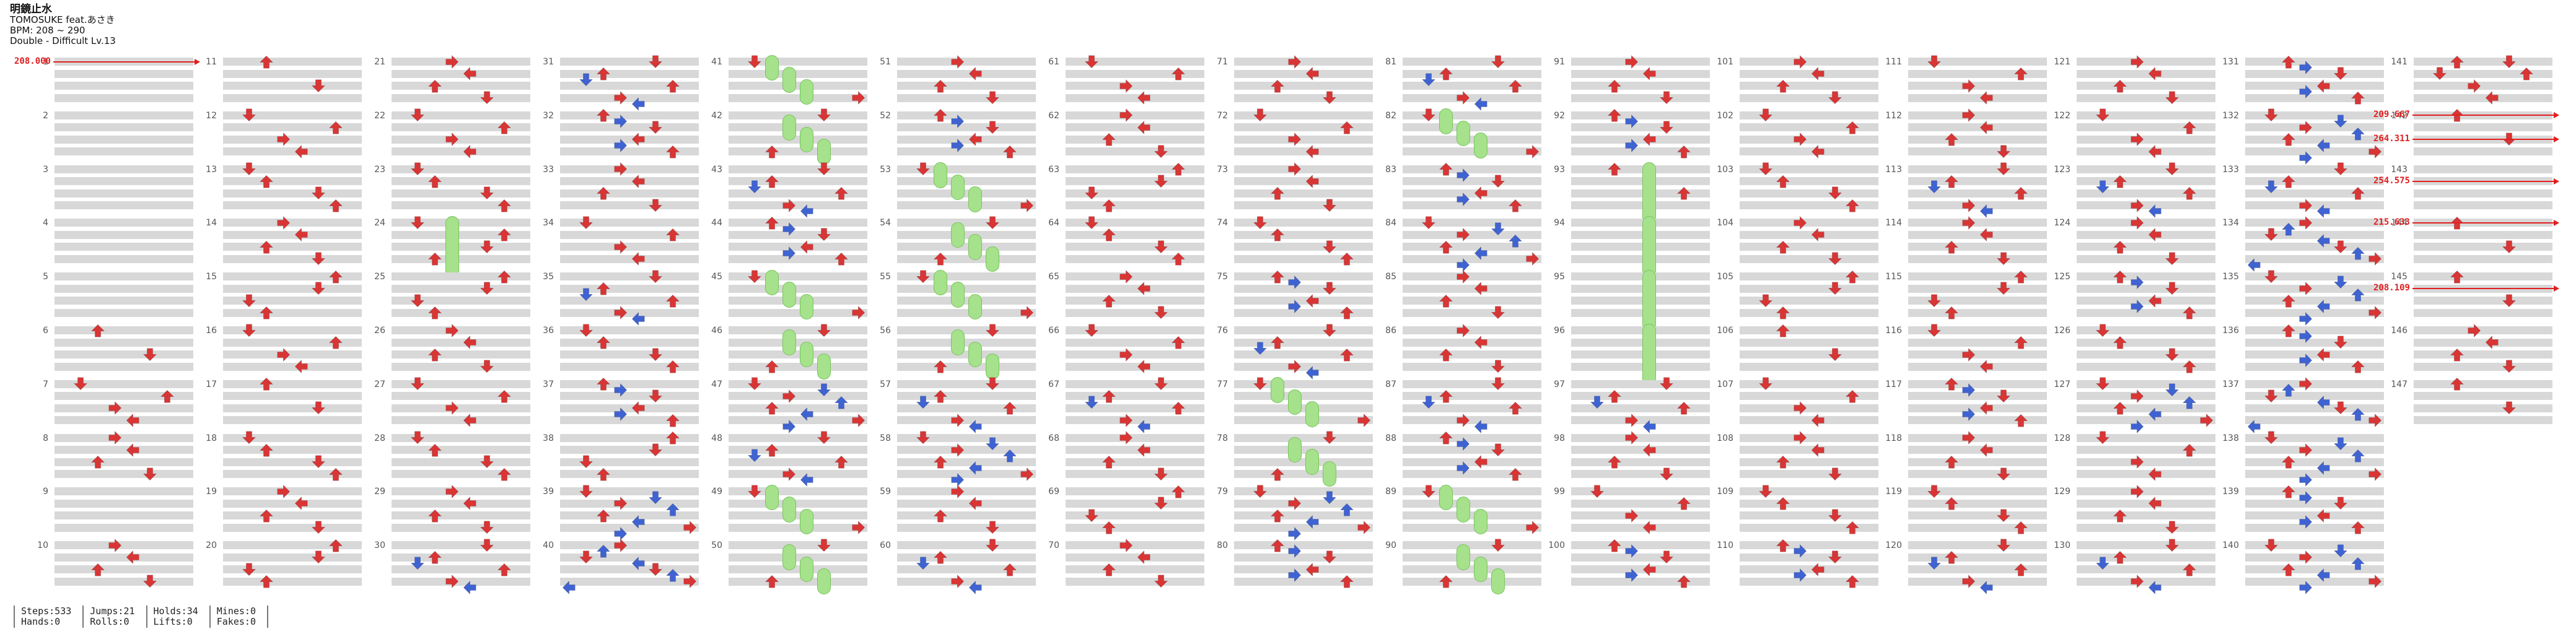 The image size is (2576, 634). What do you see at coordinates (211, 331) in the screenshot?
I see `measure-number: 16` at bounding box center [211, 331].